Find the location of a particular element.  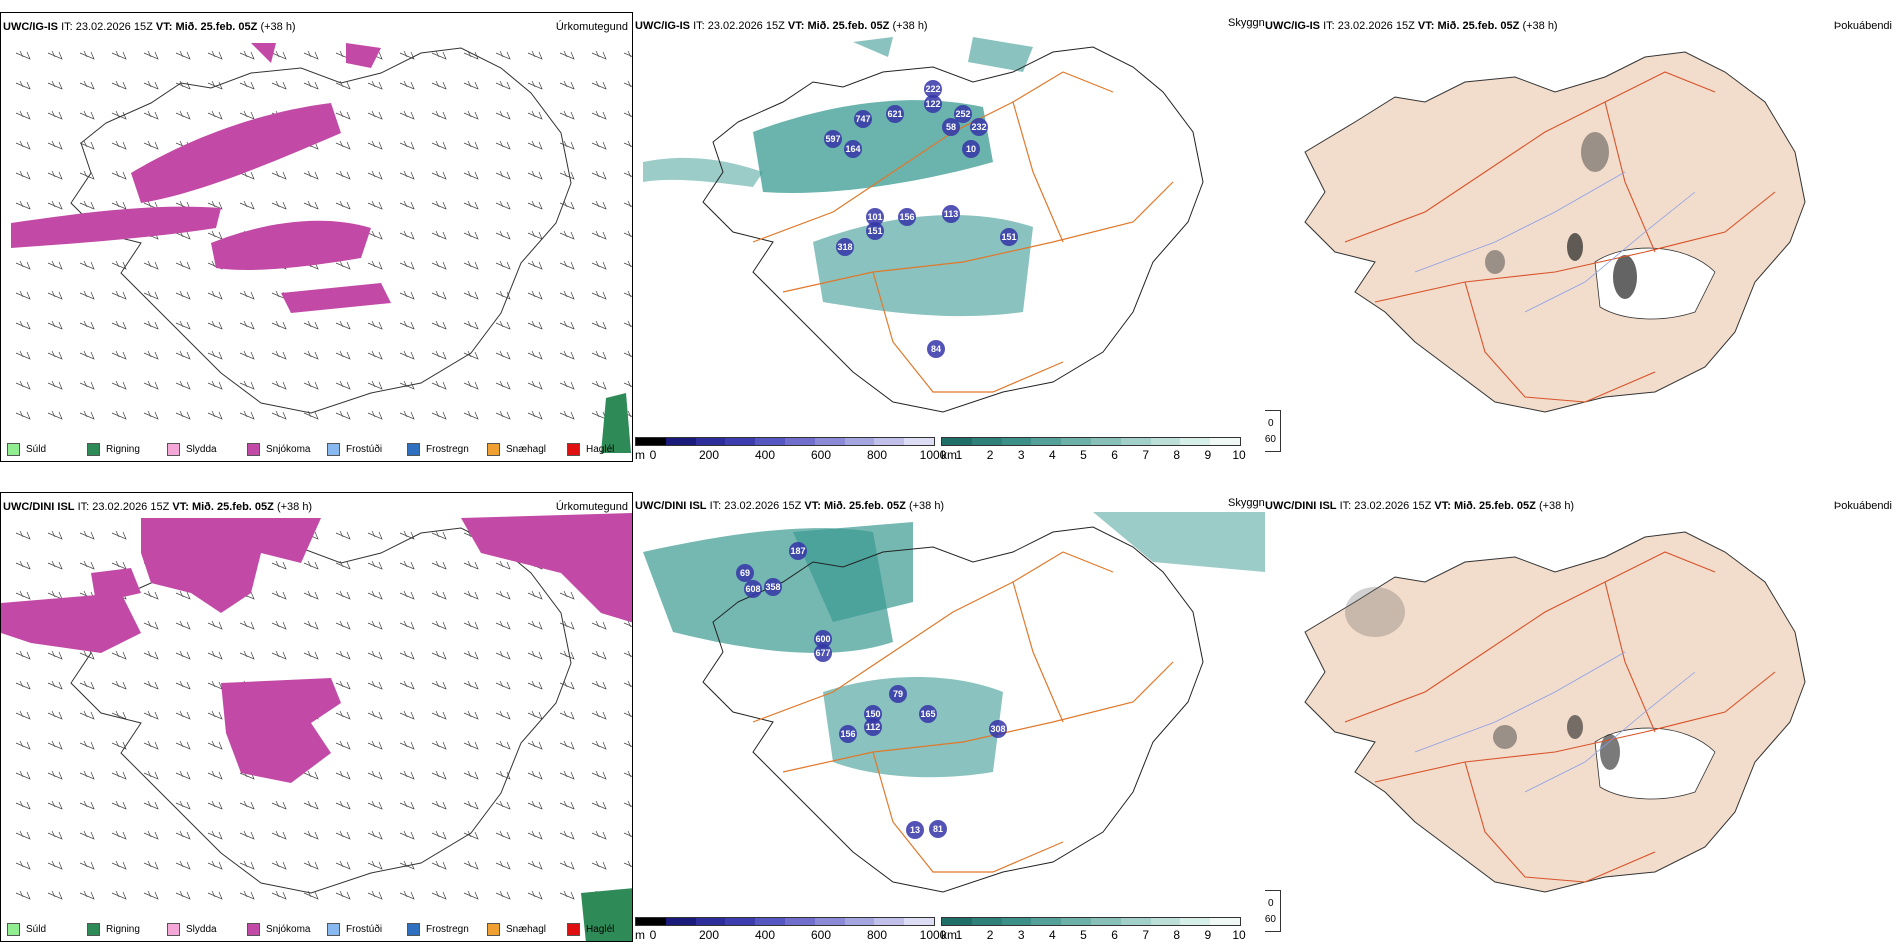

colorbar-tick: 5 is located at coordinates (1083, 935).